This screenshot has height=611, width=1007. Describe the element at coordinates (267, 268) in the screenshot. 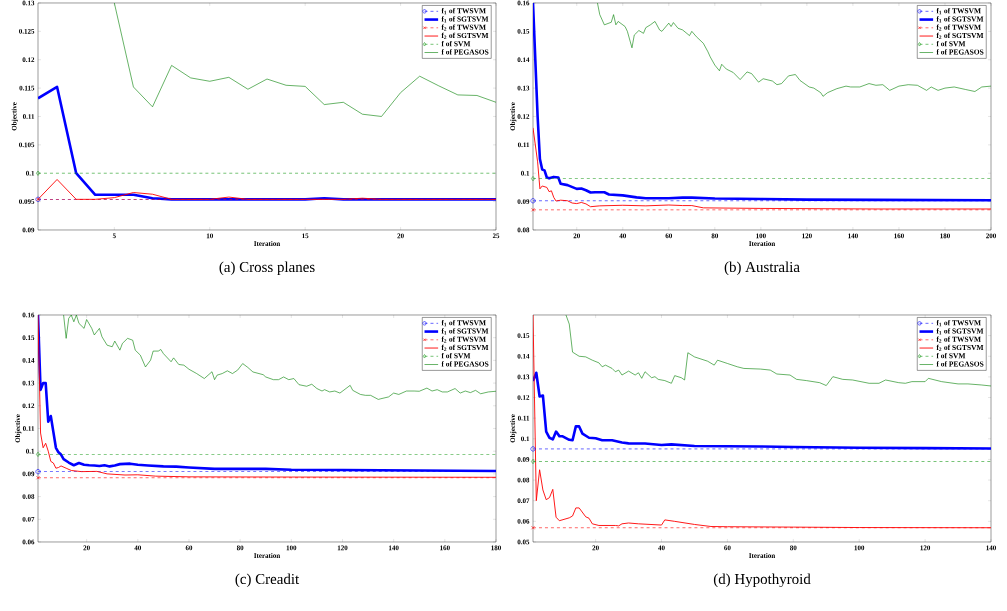

I see `text: (a) Cross planes` at that location.